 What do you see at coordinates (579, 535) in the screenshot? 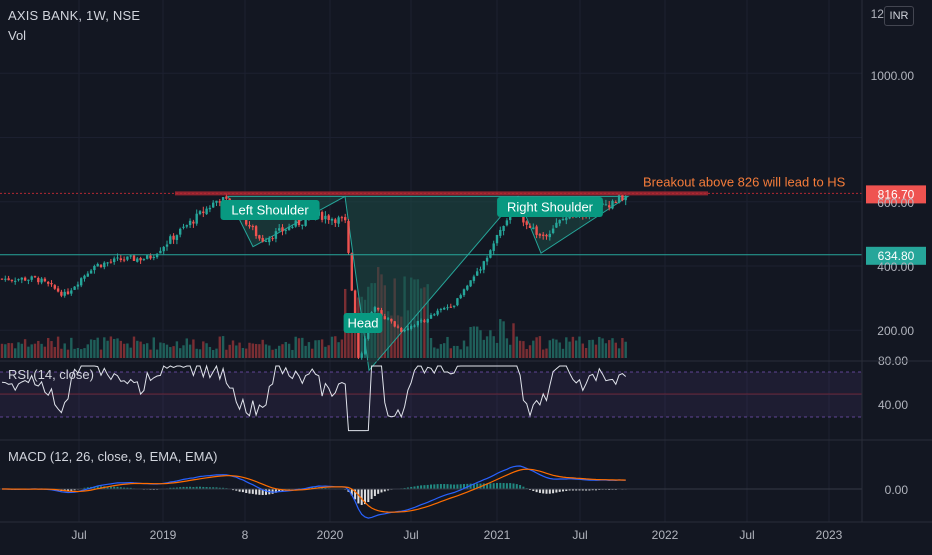
I see `time-tick-label: Jul` at bounding box center [579, 535].